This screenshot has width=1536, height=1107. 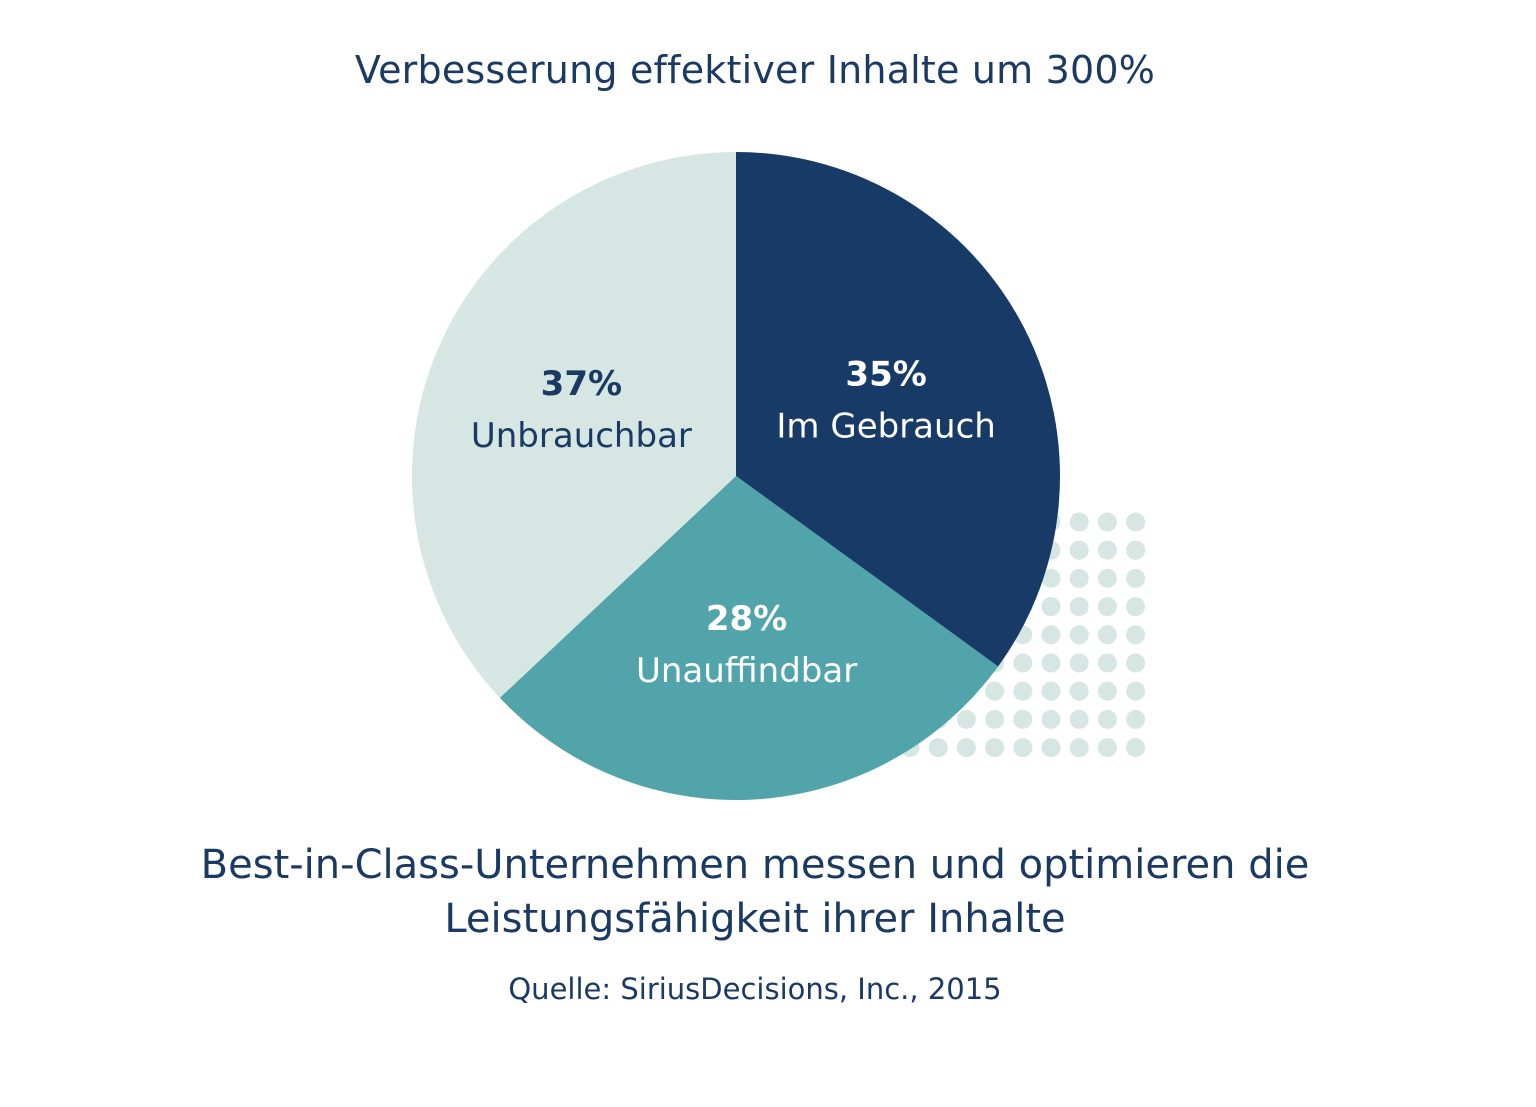 I want to click on source-note: Quelle: SiriusDecisions, Inc., 2015, so click(x=755, y=989).